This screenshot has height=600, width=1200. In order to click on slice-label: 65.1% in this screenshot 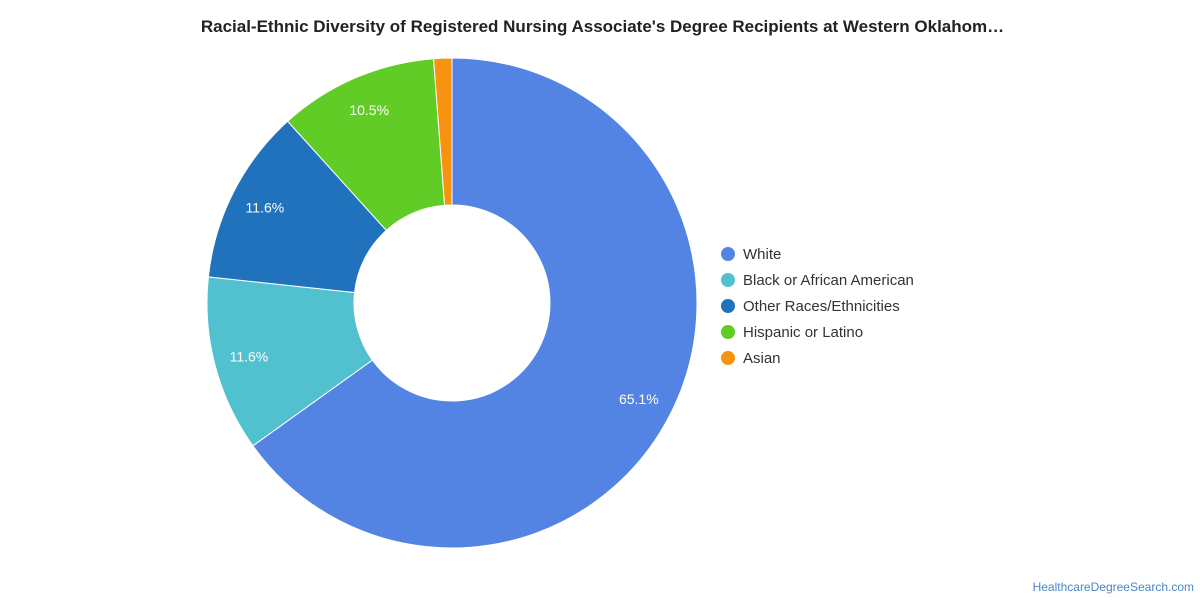, I will do `click(639, 399)`.